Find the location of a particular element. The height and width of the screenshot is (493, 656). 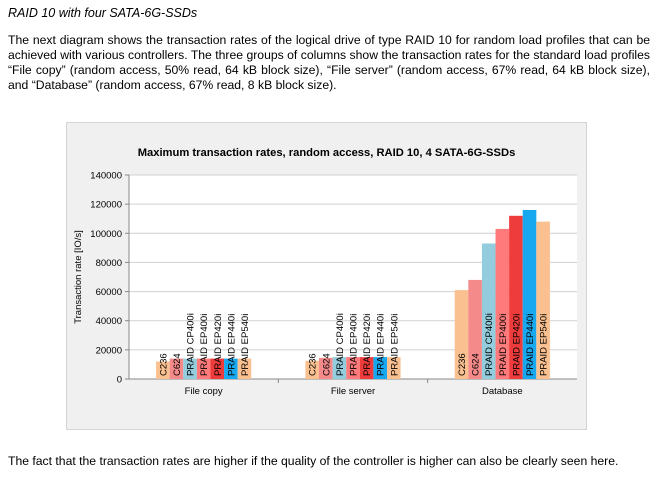

y-tick-label: 60000 is located at coordinates (109, 292).